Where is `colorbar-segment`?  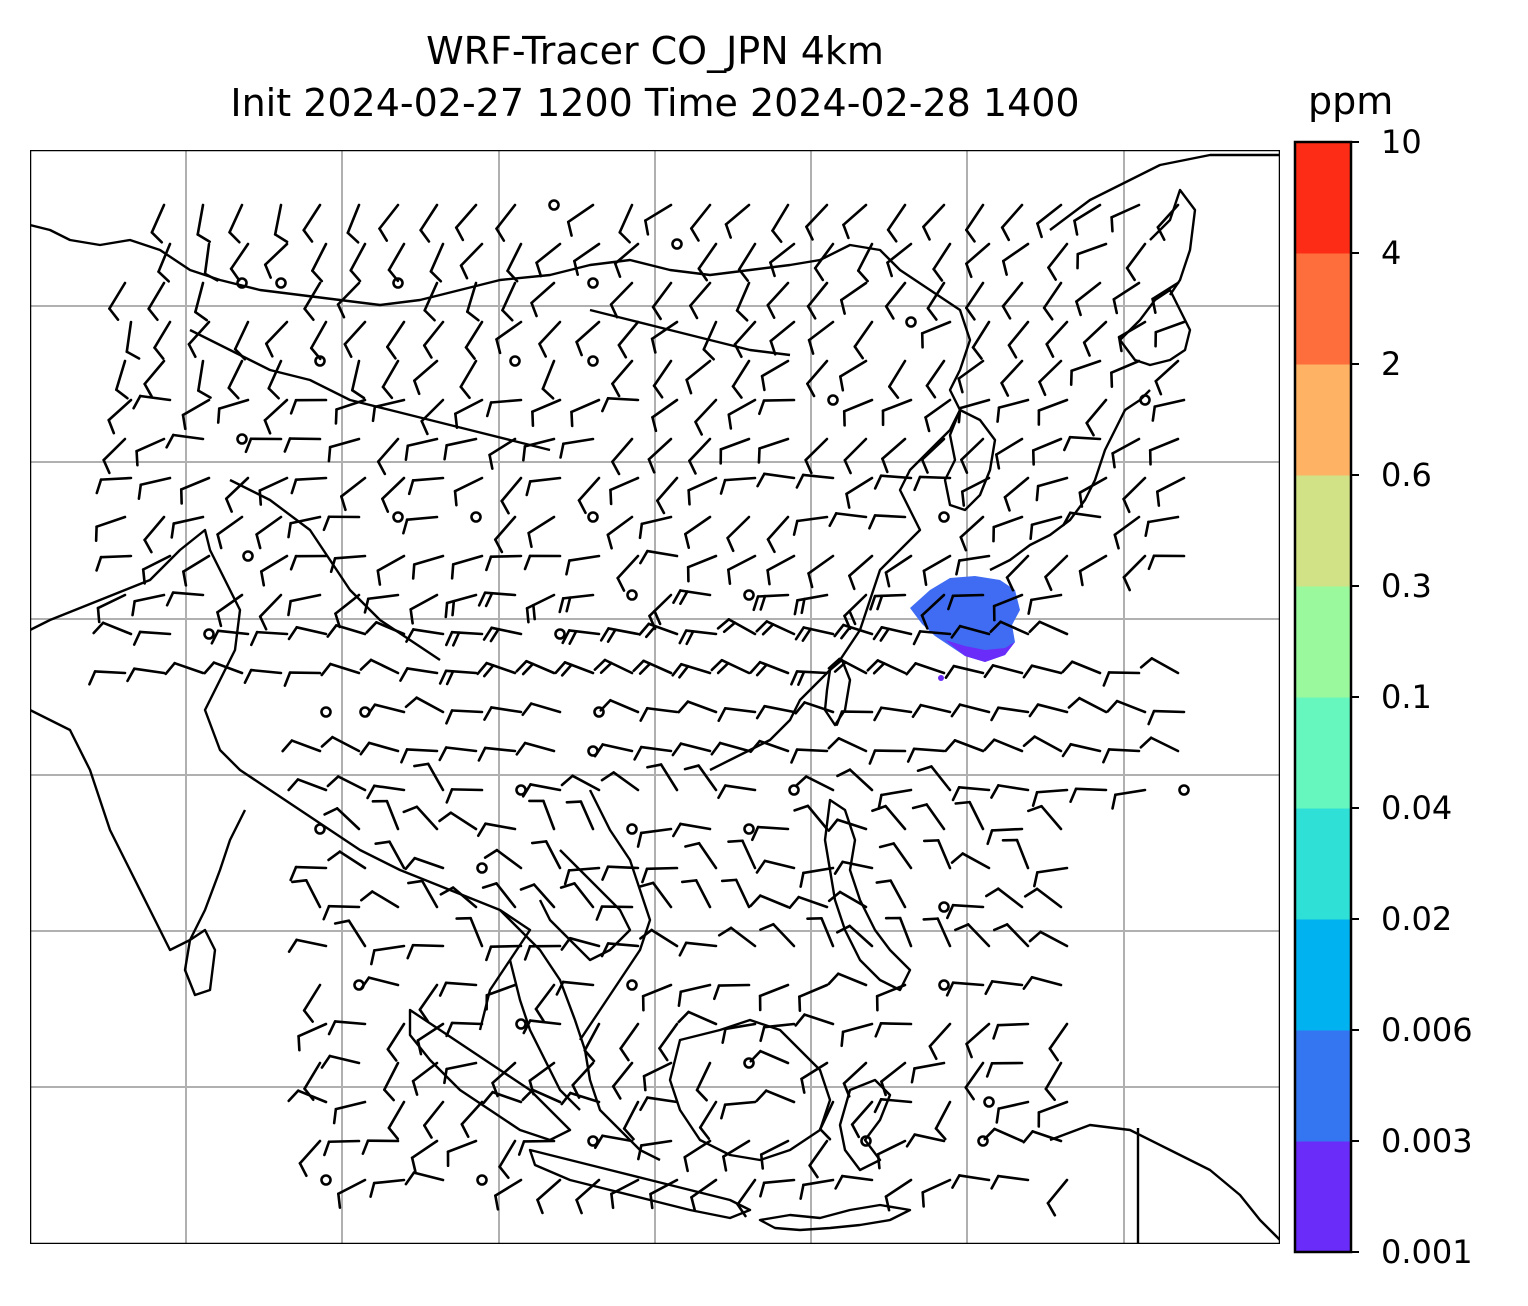
colorbar-segment is located at coordinates (1323, 531).